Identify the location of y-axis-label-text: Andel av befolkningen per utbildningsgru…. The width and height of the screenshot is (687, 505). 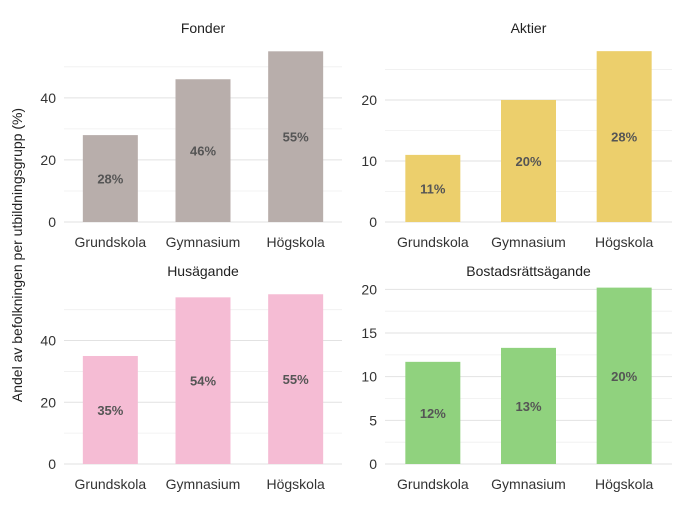
(17, 255).